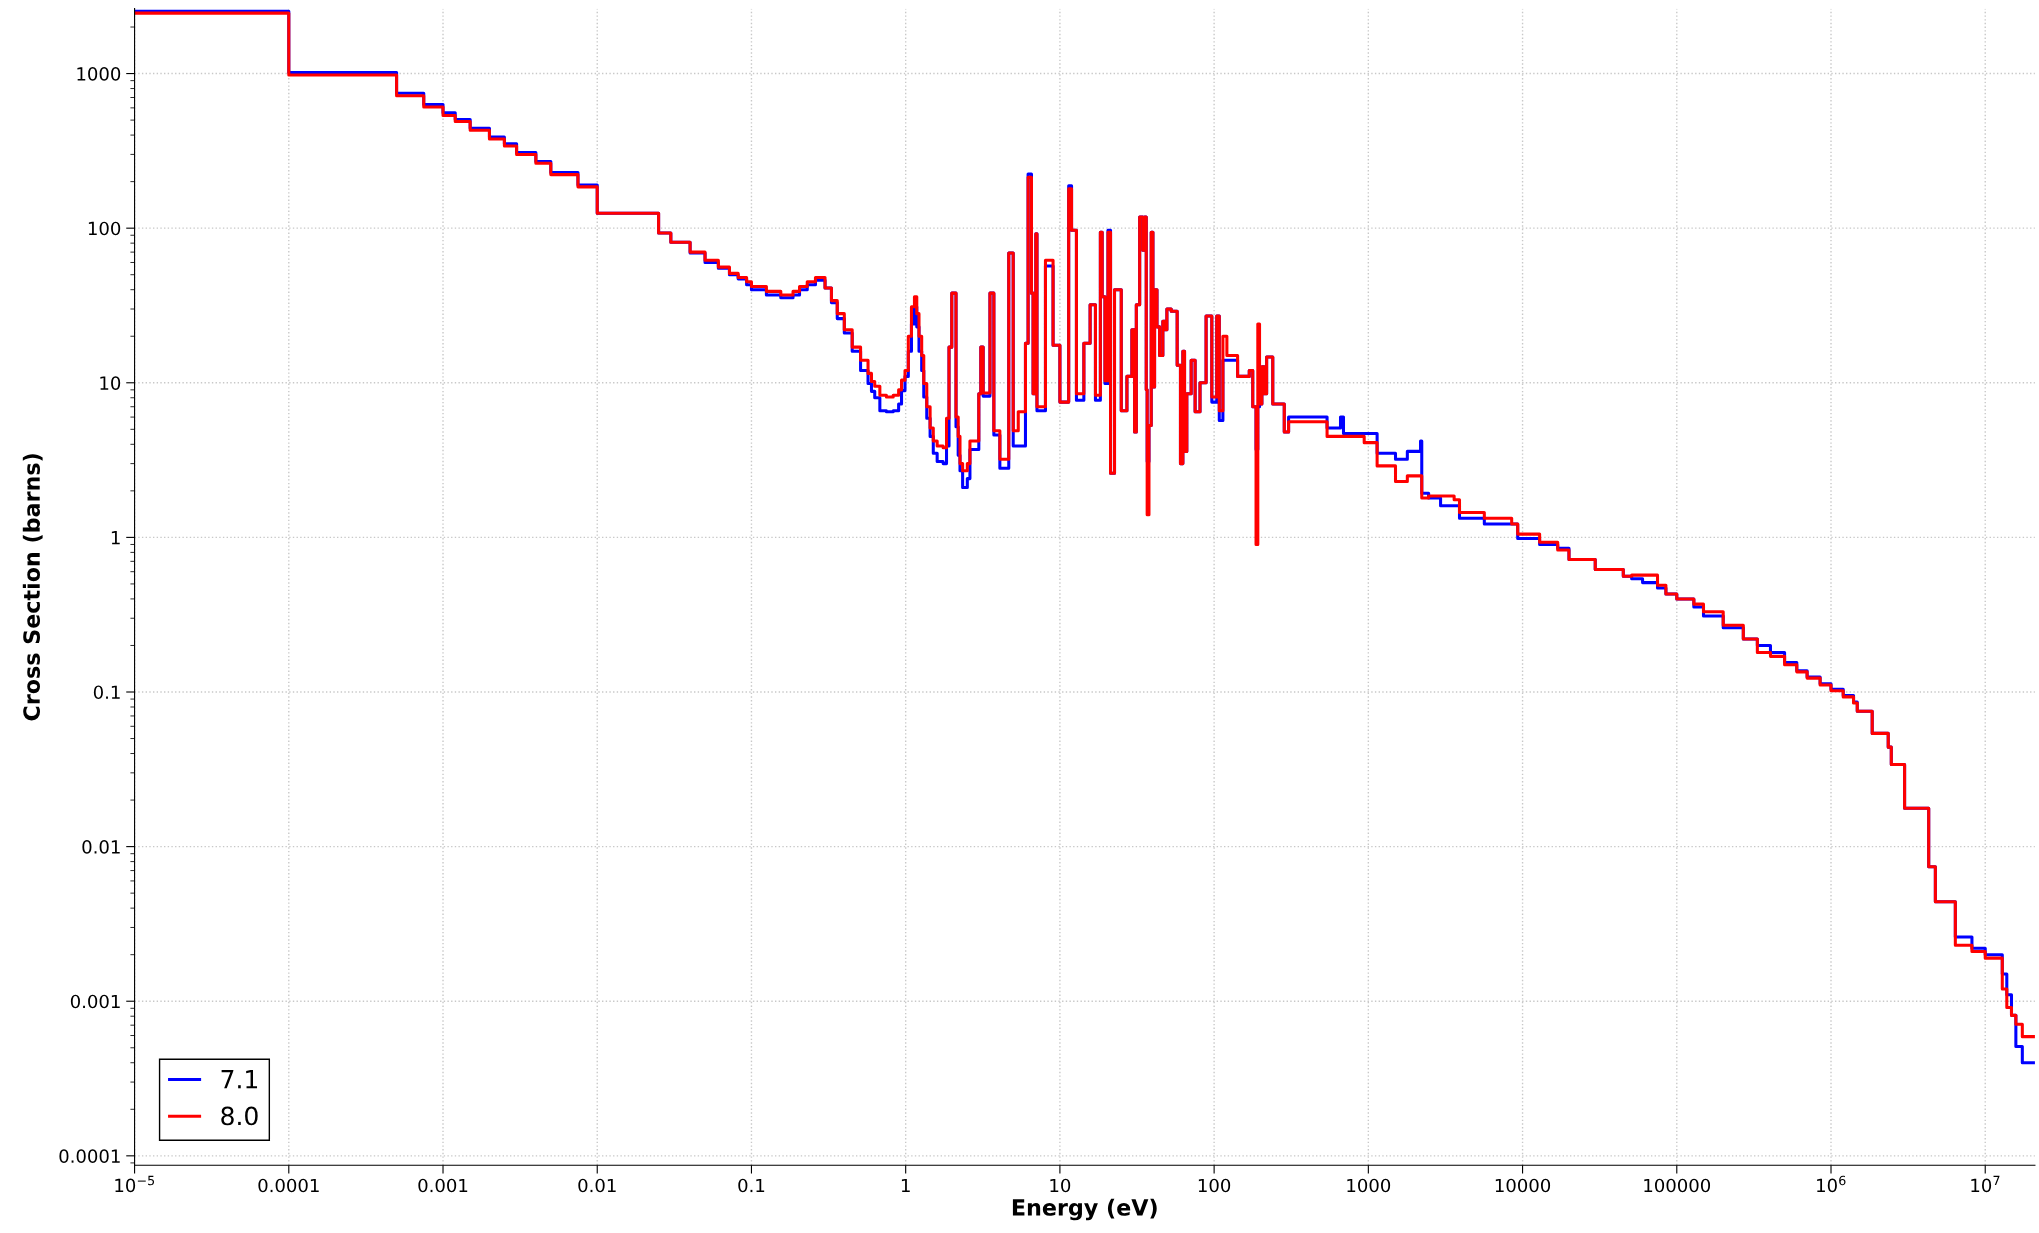  I want to click on y-tick-label: 100, so click(104, 228).